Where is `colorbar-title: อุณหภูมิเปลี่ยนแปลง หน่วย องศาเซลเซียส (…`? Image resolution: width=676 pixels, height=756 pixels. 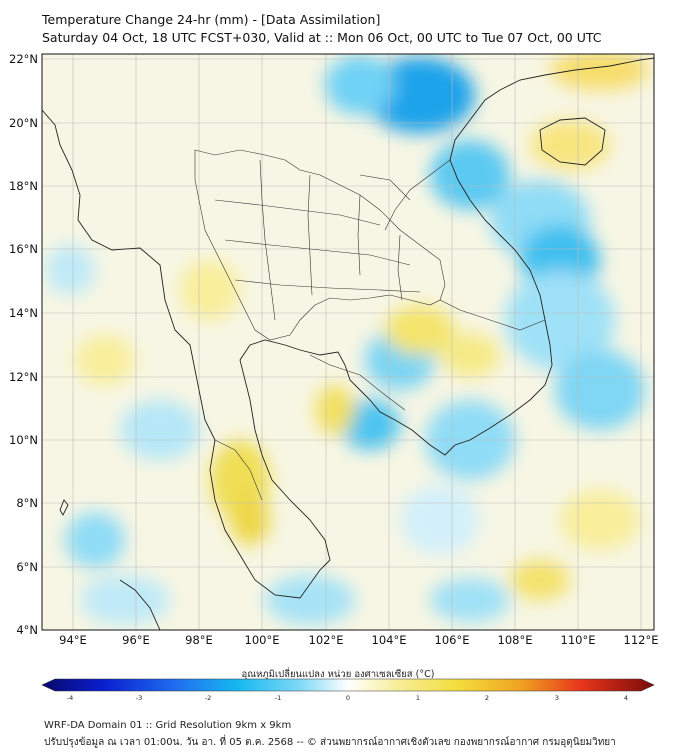
colorbar-title: อุณหภูมิเปลี่ยนแปลง หน่วย องศาเซลเซียส (… is located at coordinates (338, 674).